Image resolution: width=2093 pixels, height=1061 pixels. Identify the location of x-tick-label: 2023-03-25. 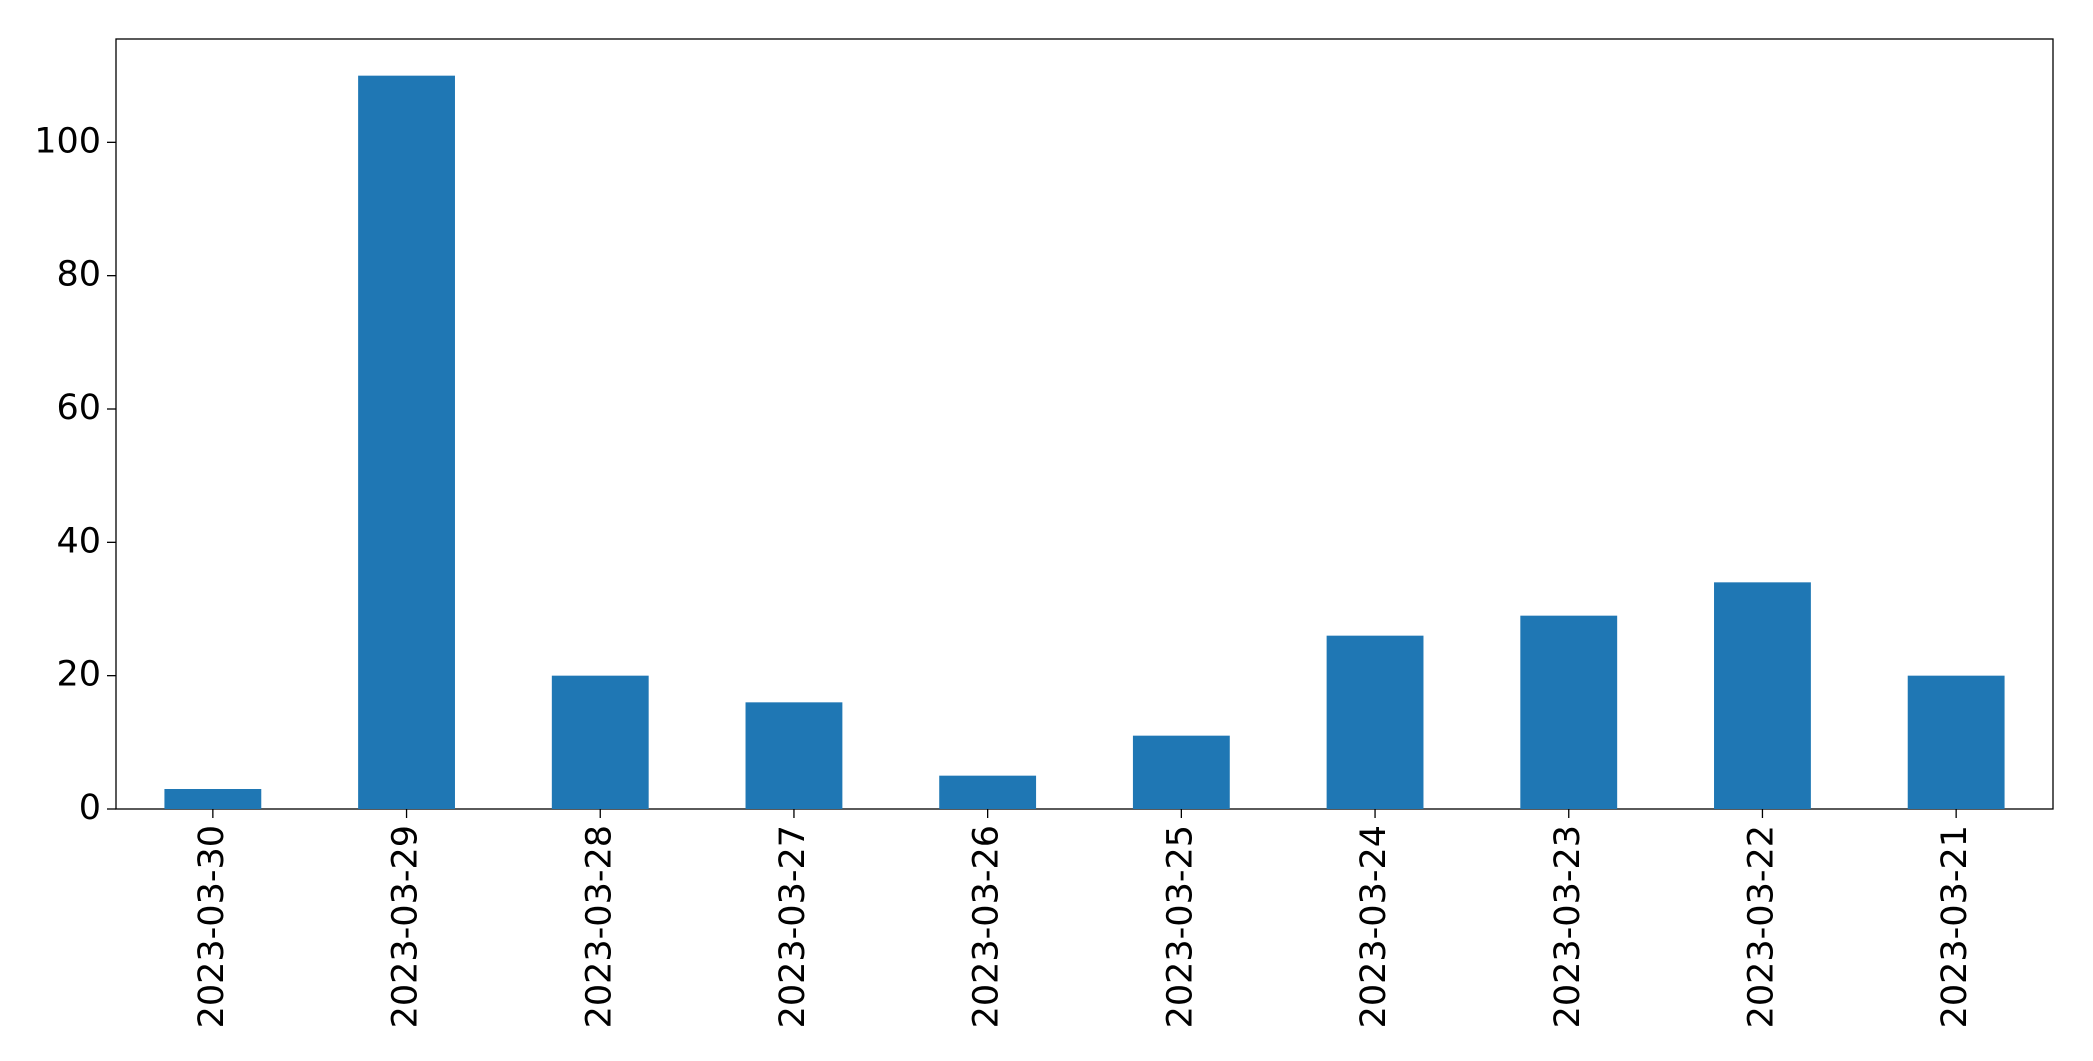
(1180, 926).